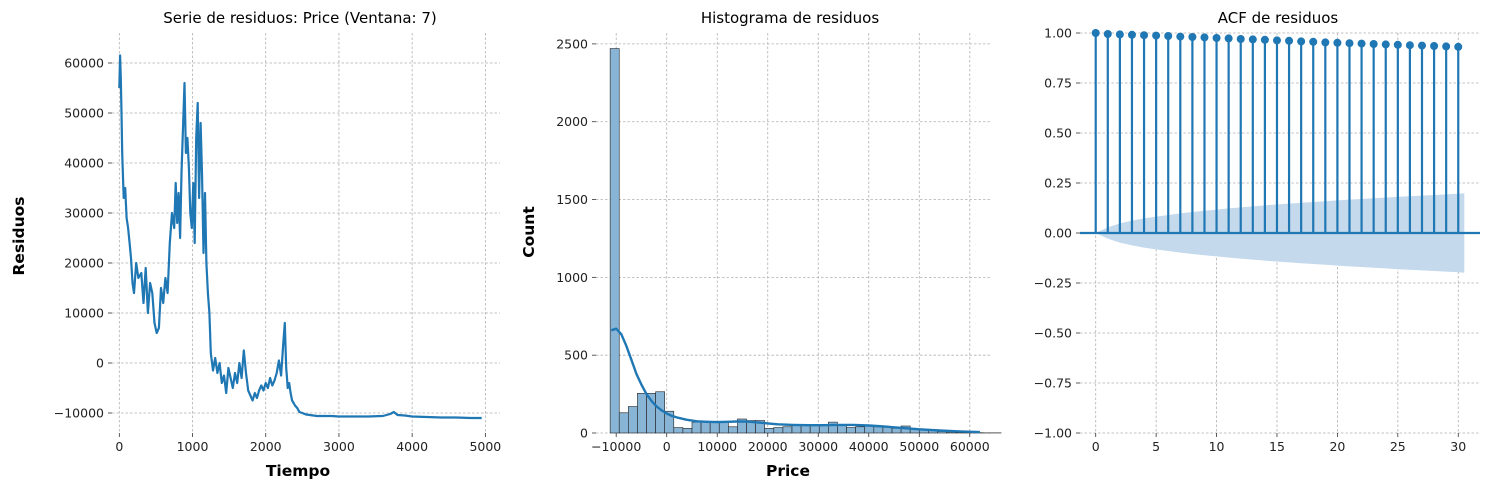 The height and width of the screenshot is (490, 1490). I want to click on y-axis: −1.00 −0.75 −0.50 −0.25 0.00 0.25 0.50 0.75 1.00, so click(1057, 233).